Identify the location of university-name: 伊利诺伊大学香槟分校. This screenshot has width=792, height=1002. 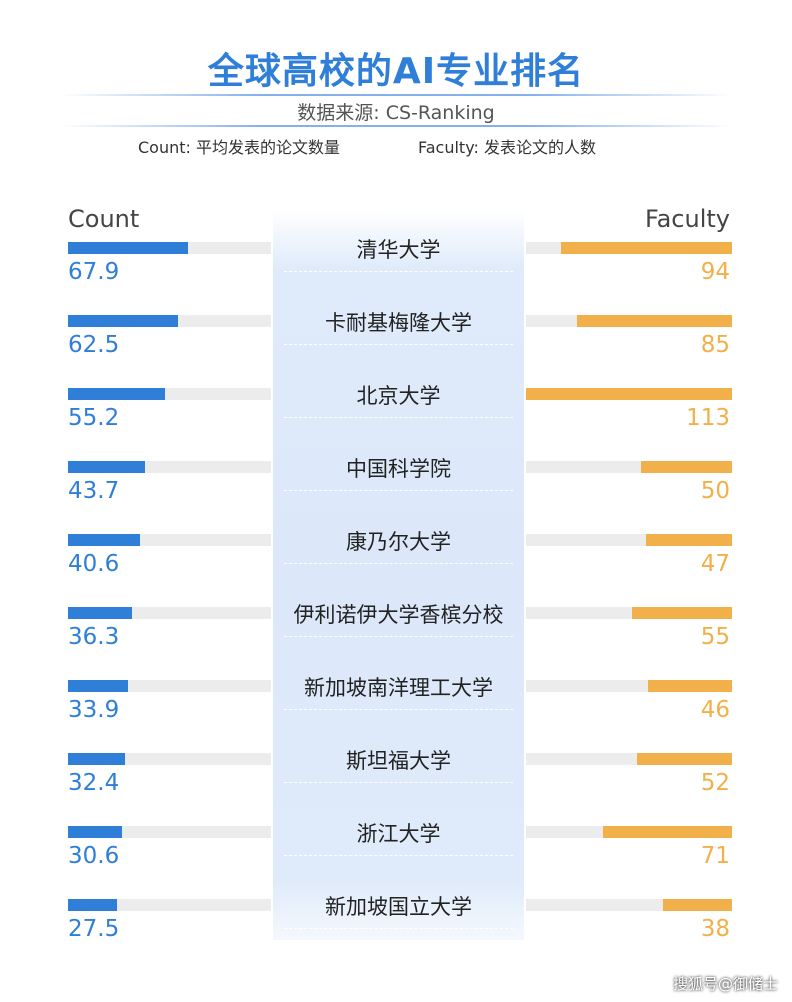
(398, 615).